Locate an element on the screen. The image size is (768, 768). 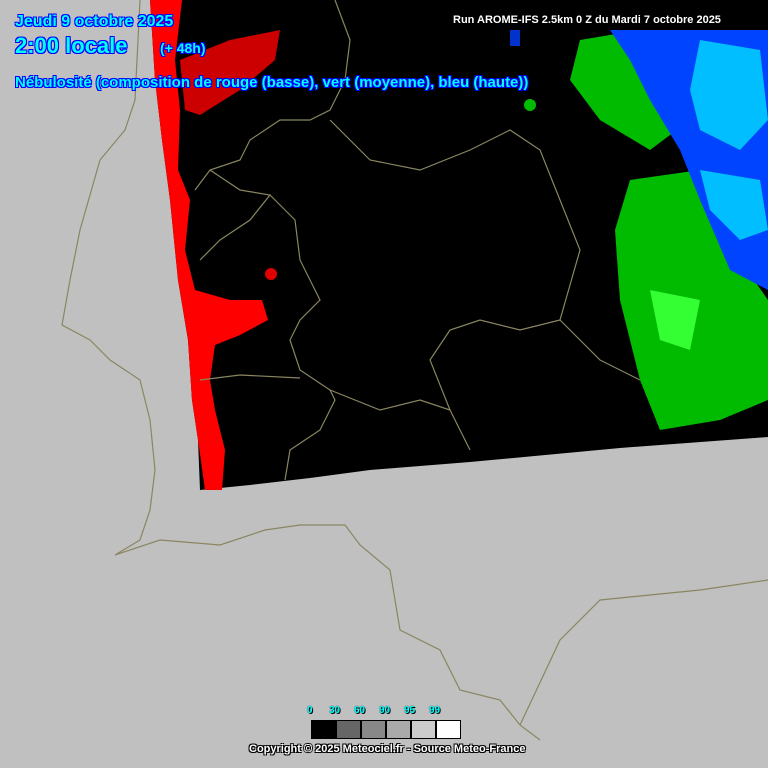
low-cloud-patch is located at coordinates (230, 72).